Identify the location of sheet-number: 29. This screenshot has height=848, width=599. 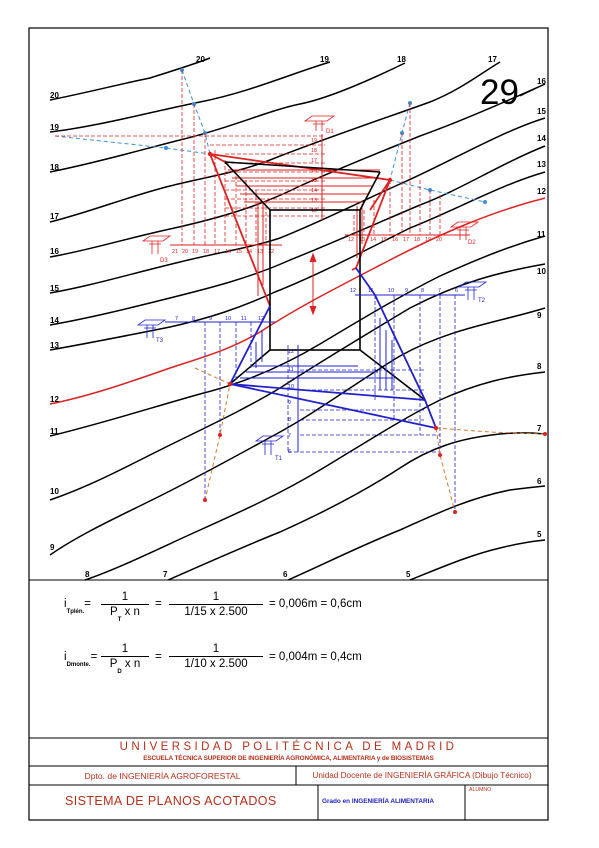
(499, 92).